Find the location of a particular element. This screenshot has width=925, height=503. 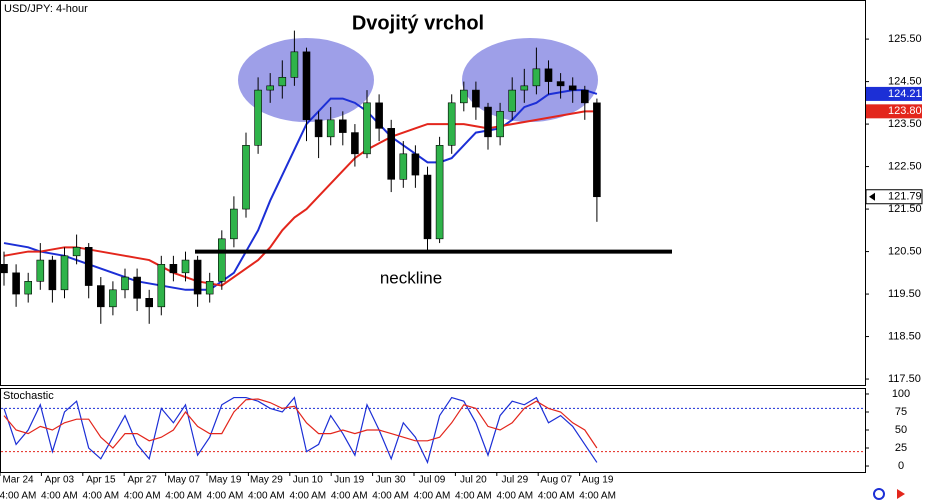

x-tick-label: May 07 is located at coordinates (183, 480).